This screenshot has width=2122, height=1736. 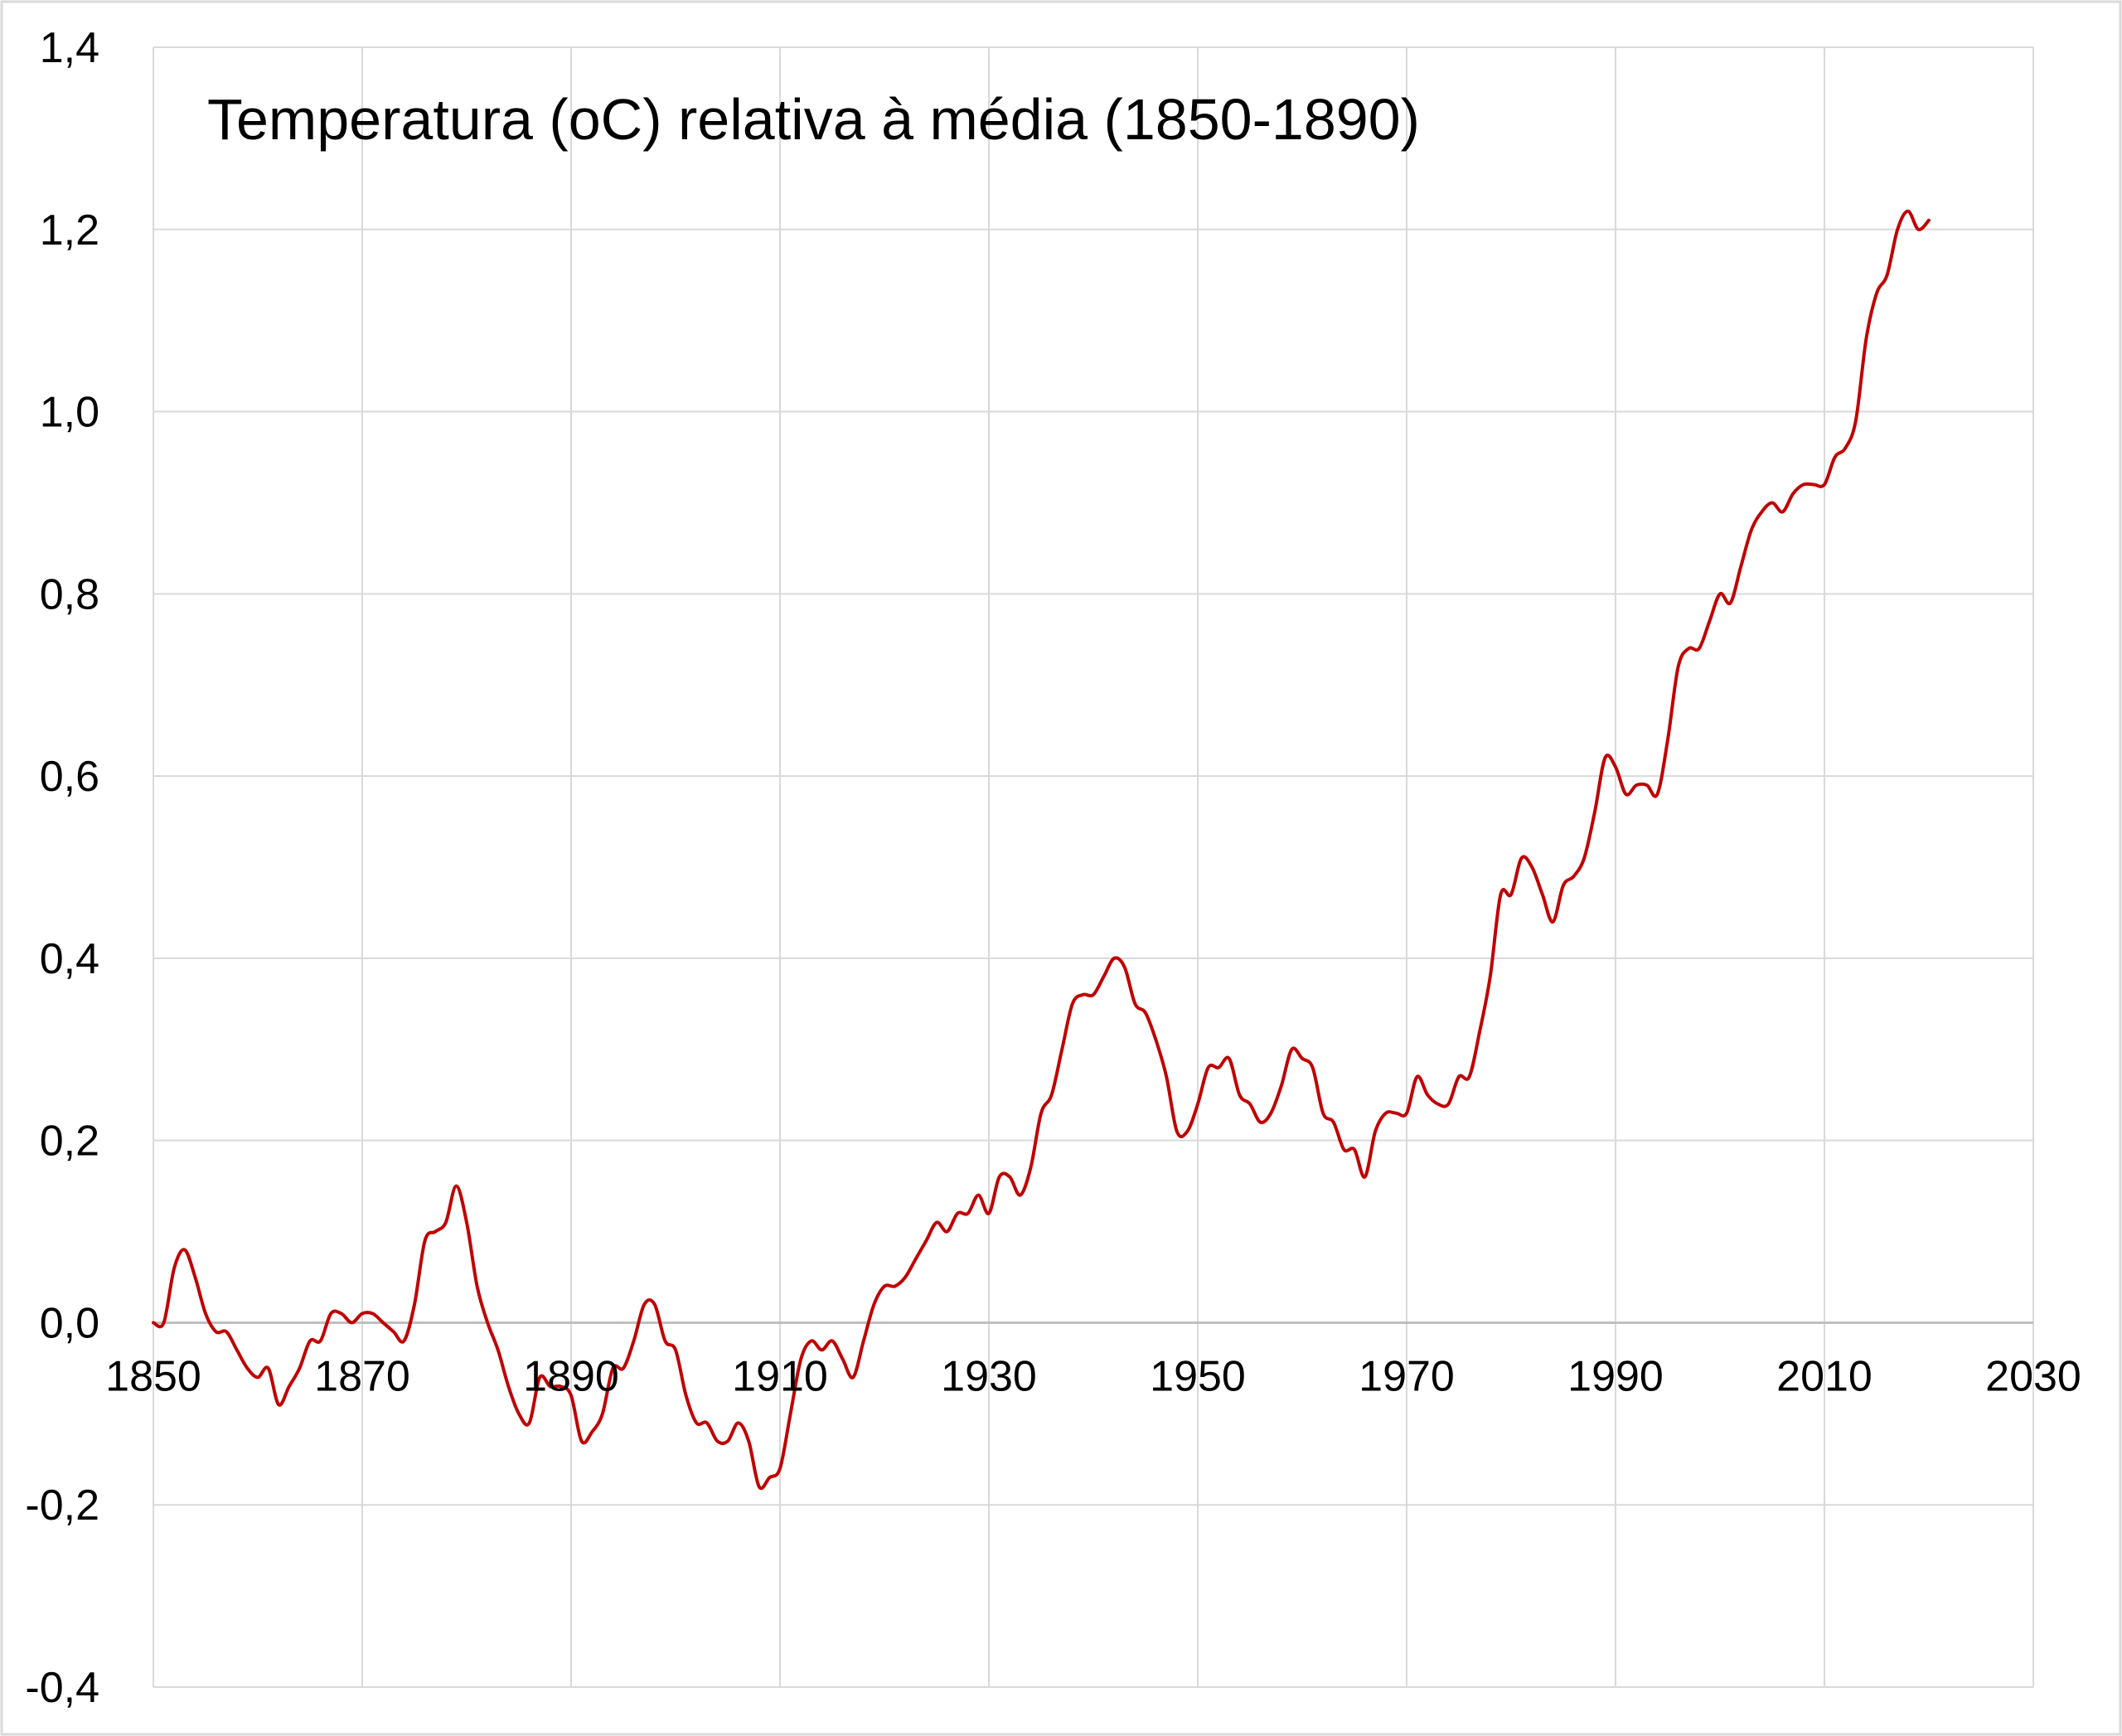 I want to click on y-tick-label: 1,0, so click(x=69, y=413).